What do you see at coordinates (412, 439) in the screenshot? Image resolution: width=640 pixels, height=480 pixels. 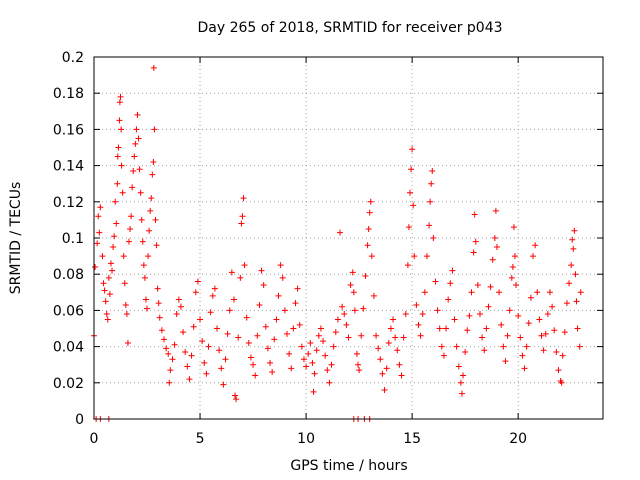 I see `x-tick-label: 15` at bounding box center [412, 439].